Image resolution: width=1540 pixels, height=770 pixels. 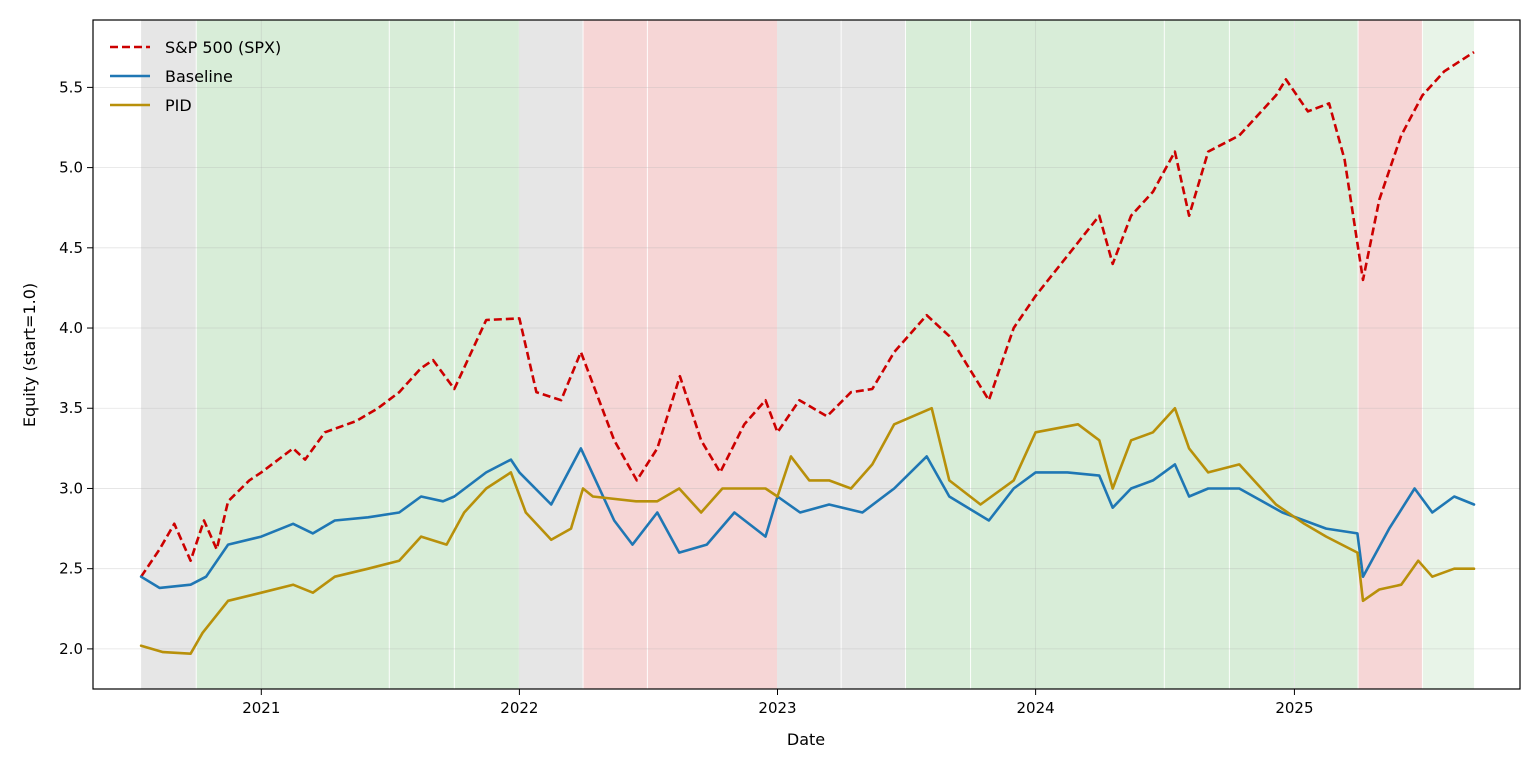 What do you see at coordinates (261, 708) in the screenshot?
I see `x-tick-label-0: 2021` at bounding box center [261, 708].